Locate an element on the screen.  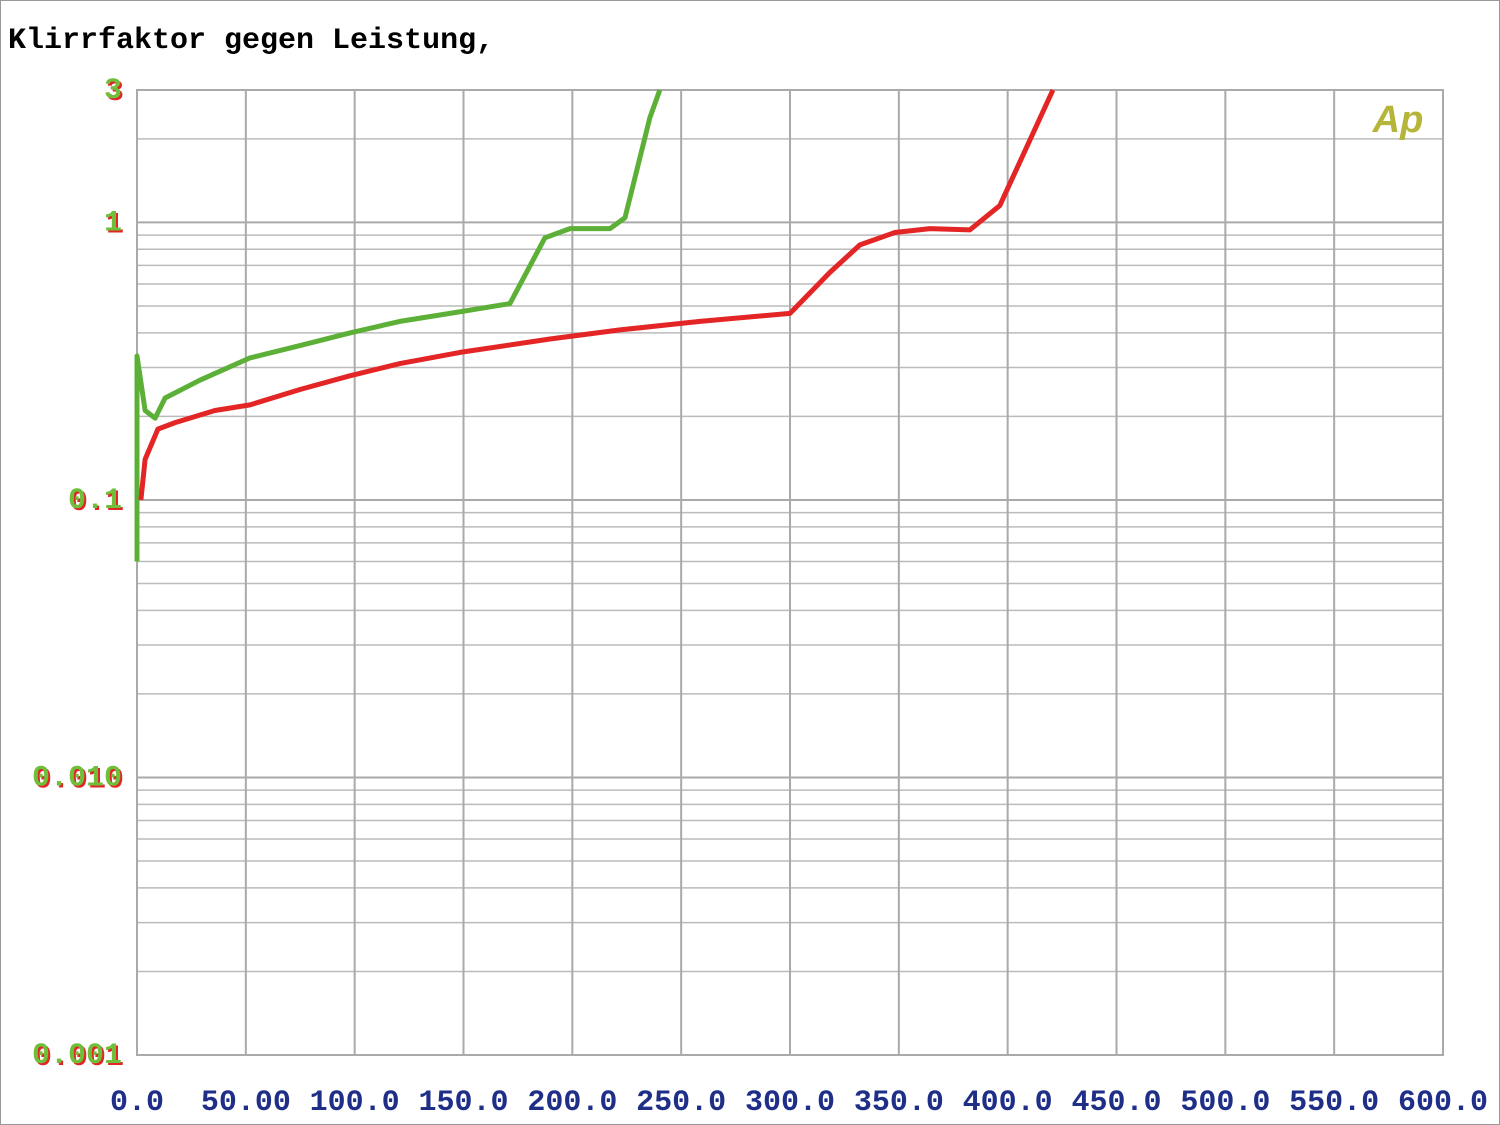
y-tick-label-shadow: 3 is located at coordinates (115, 93).